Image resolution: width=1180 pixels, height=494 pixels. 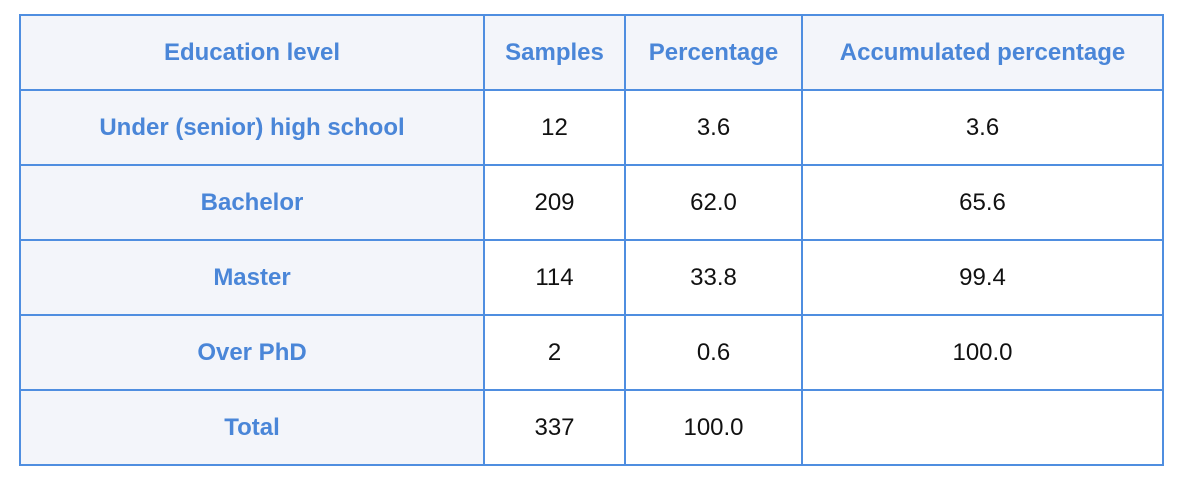 What do you see at coordinates (713, 277) in the screenshot?
I see `percentage-cell: 33.8` at bounding box center [713, 277].